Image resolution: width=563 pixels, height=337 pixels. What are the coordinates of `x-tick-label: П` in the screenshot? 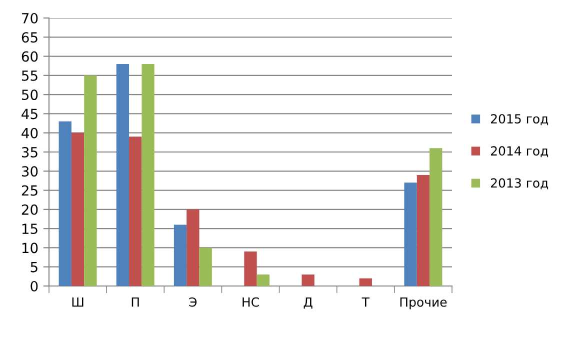 It's located at (135, 302).